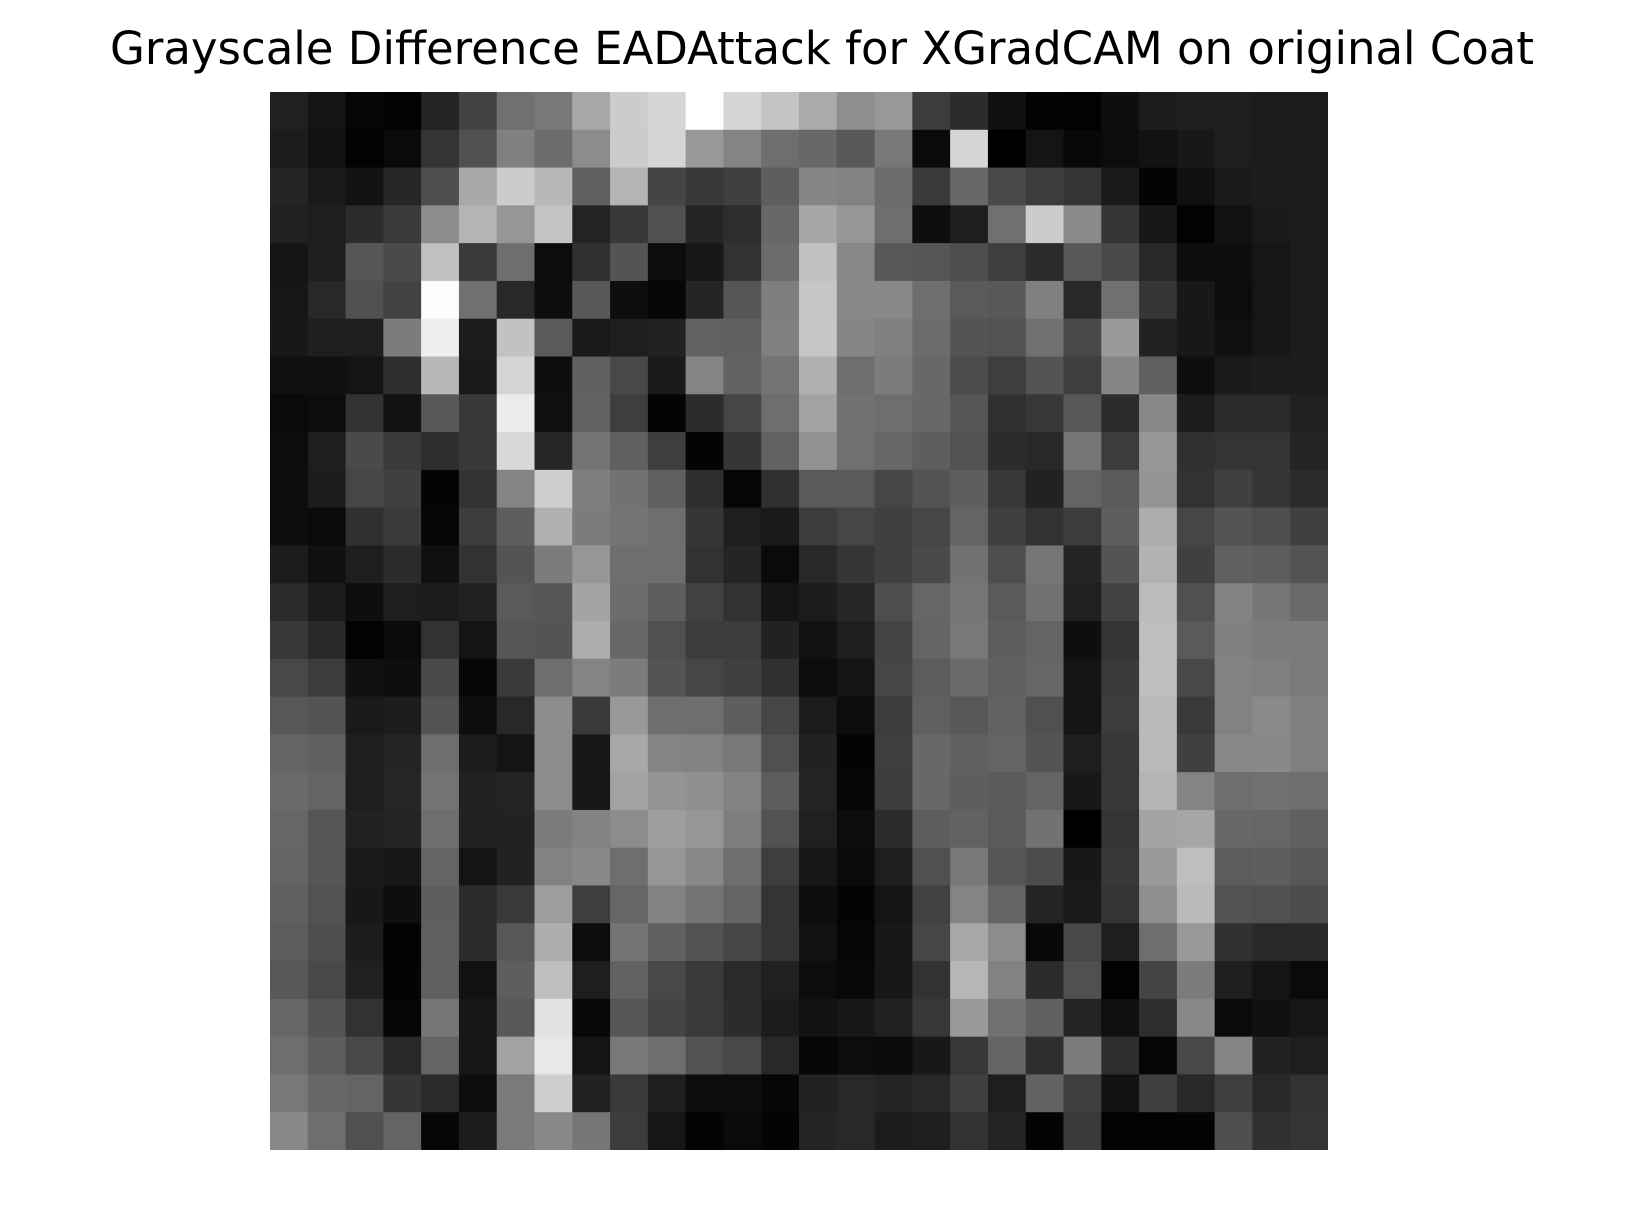 The image size is (1644, 1231). Describe the element at coordinates (289, 829) in the screenshot. I see `heatmap-cell-r19-c0` at that location.